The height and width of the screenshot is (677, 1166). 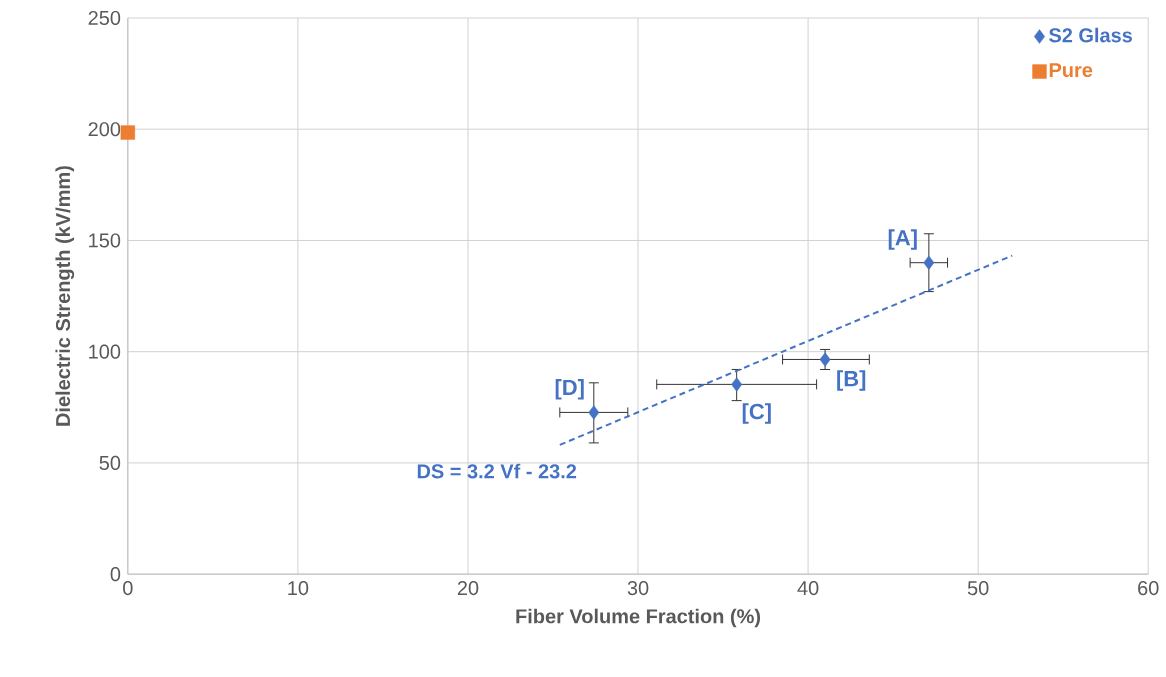 I want to click on x-tick-label: 20, so click(x=468, y=588).